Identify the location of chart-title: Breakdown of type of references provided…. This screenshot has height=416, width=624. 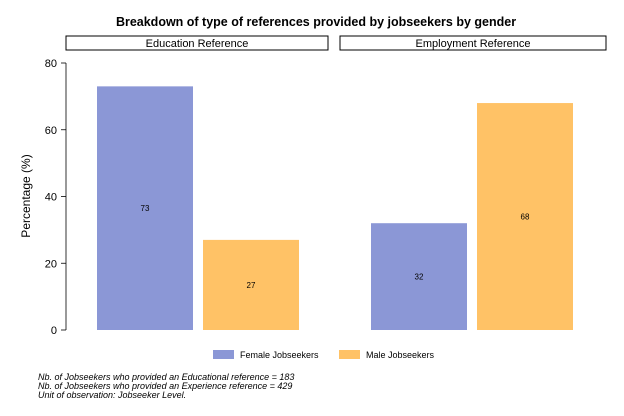
(316, 22).